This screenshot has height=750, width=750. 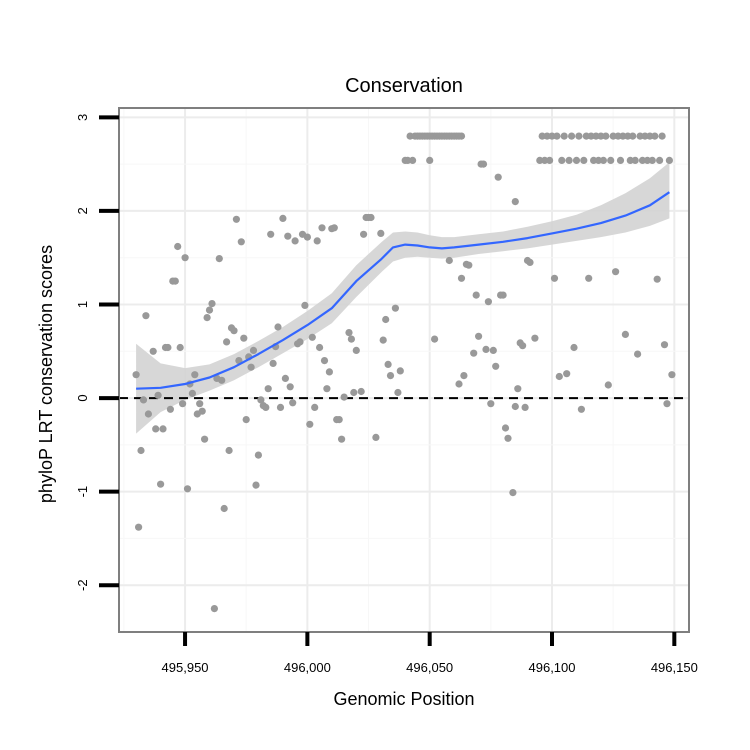 What do you see at coordinates (674, 667) in the screenshot?
I see `x-tick-label: 496,150` at bounding box center [674, 667].